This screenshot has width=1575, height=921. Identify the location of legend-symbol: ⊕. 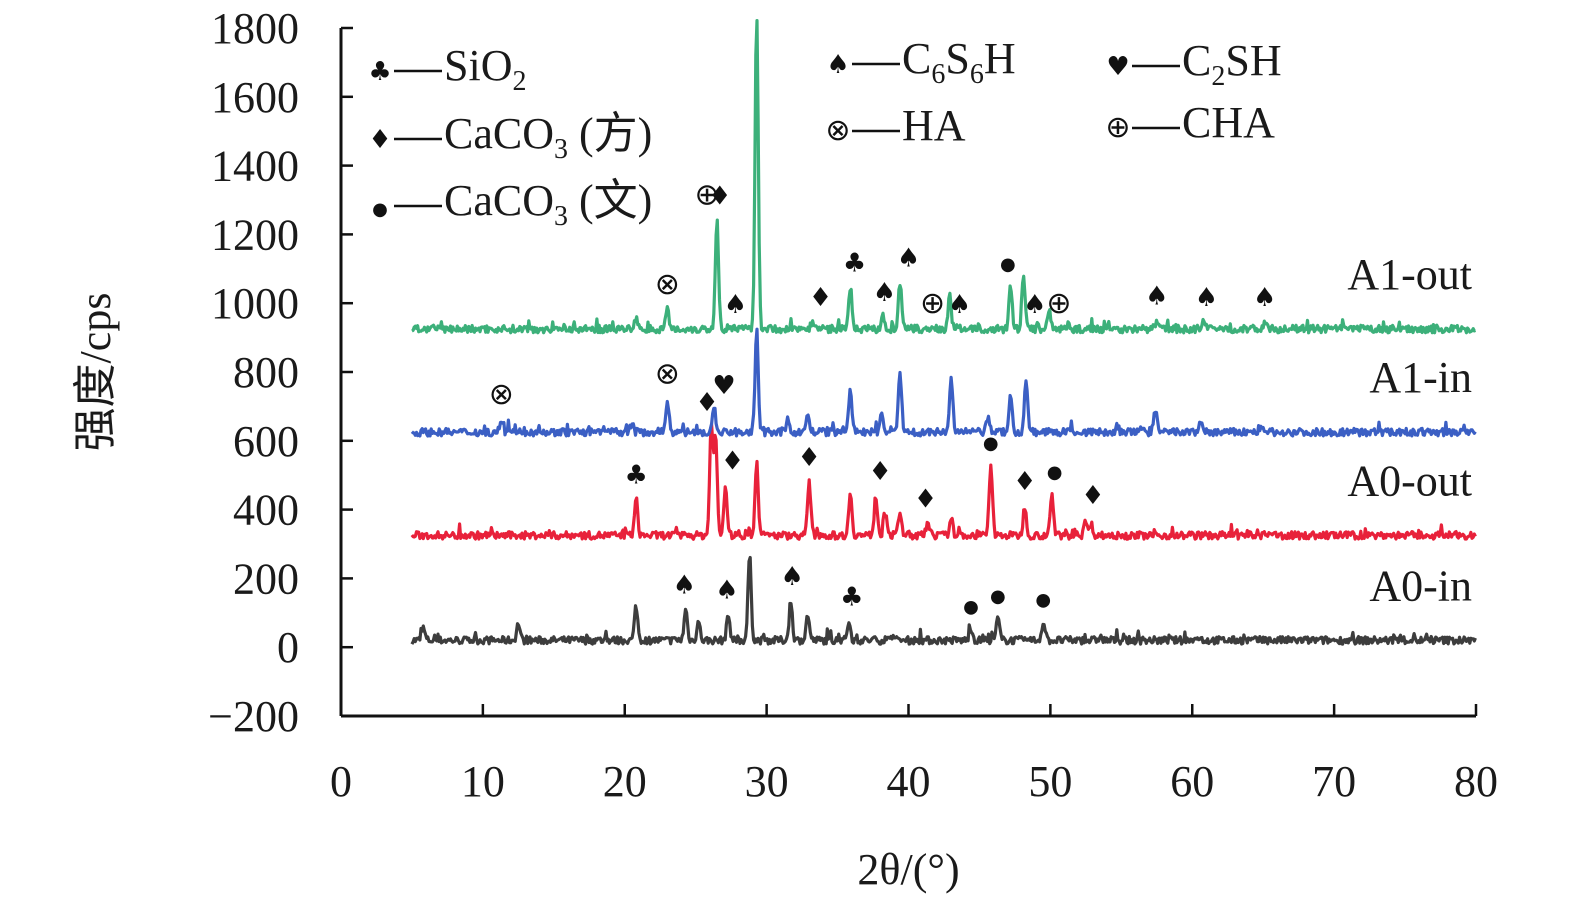
(1117, 127).